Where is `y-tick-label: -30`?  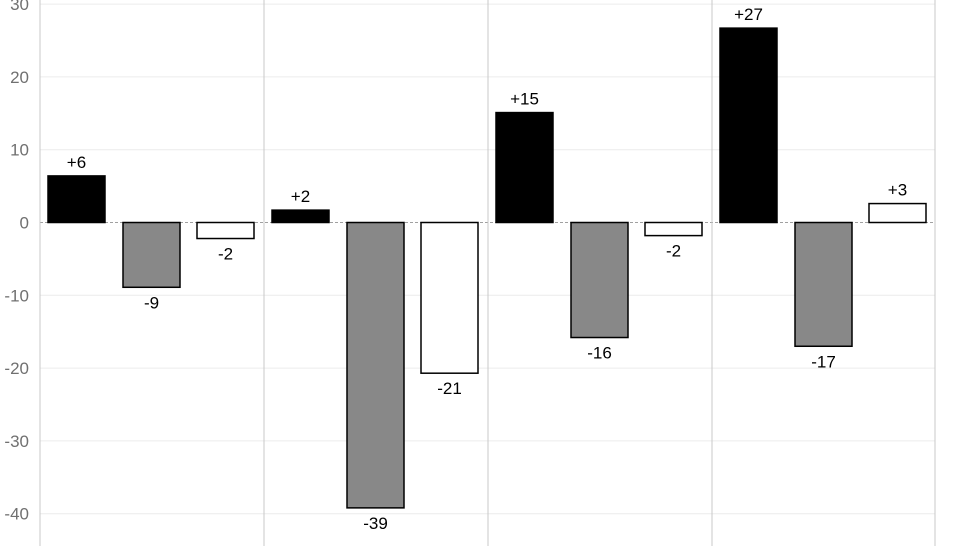
y-tick-label: -30 is located at coordinates (16, 441).